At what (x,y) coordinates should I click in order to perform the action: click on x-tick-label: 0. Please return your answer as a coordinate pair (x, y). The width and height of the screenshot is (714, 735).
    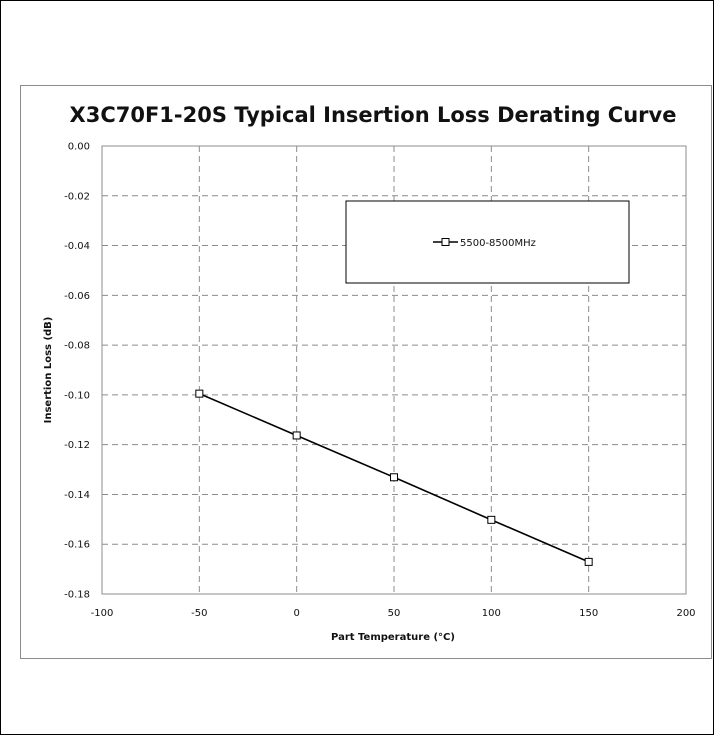
    Looking at the image, I should click on (296, 613).